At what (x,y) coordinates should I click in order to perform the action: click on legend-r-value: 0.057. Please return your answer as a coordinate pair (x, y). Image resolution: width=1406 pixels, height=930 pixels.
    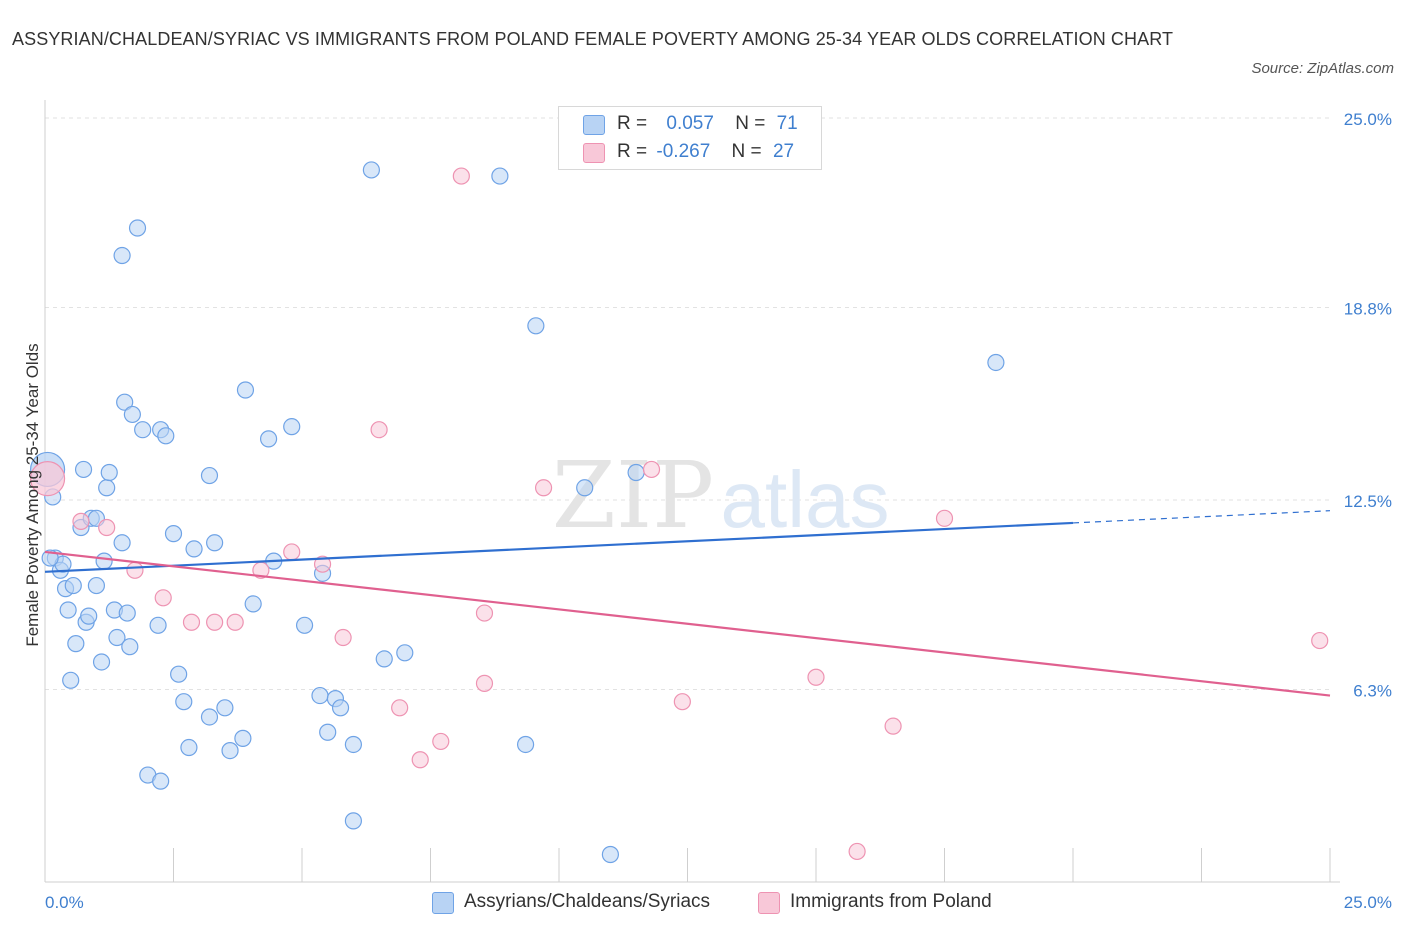
    Looking at the image, I should click on (690, 123).